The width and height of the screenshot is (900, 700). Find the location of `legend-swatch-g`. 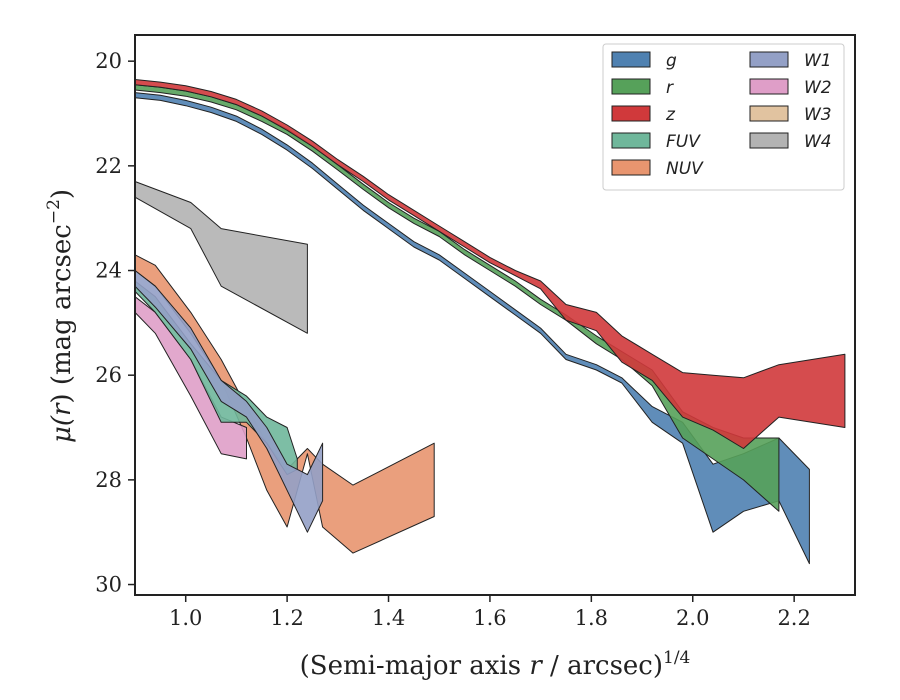

legend-swatch-g is located at coordinates (631, 59).